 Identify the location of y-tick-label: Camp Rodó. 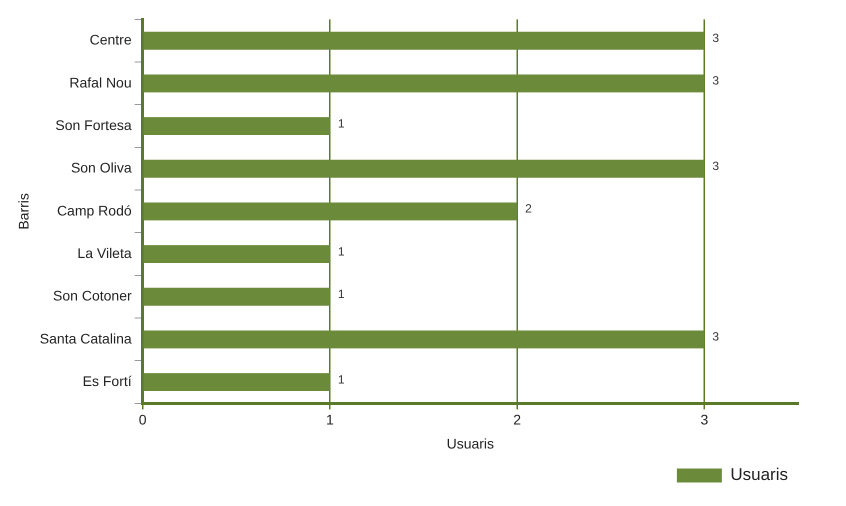
(94, 210).